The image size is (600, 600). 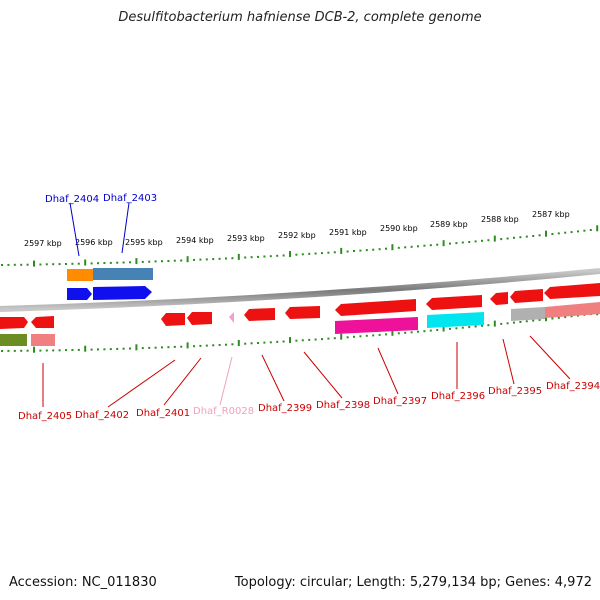 I want to click on gene-label-dhaf-2394: Dhaf_2394, so click(x=573, y=386).